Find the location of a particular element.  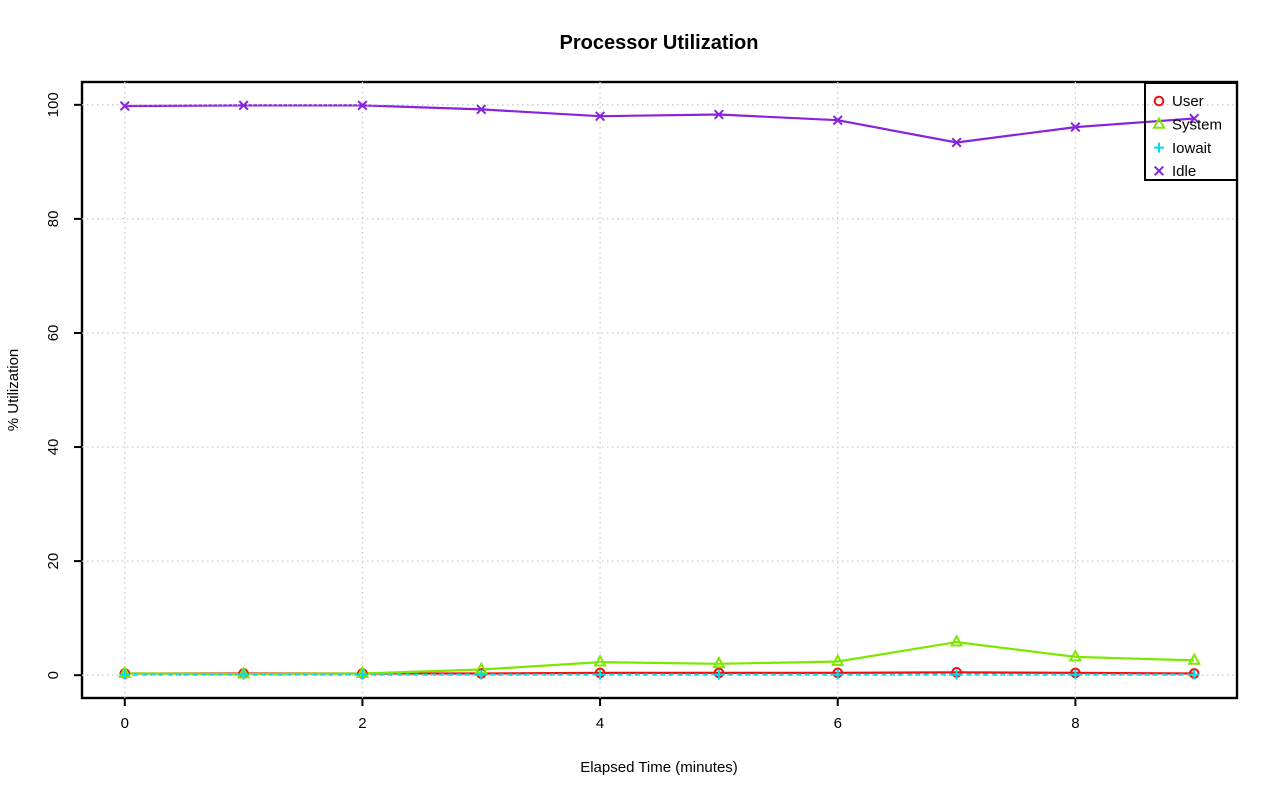

x-axis: 0 2 4 6 8 is located at coordinates (600, 715).